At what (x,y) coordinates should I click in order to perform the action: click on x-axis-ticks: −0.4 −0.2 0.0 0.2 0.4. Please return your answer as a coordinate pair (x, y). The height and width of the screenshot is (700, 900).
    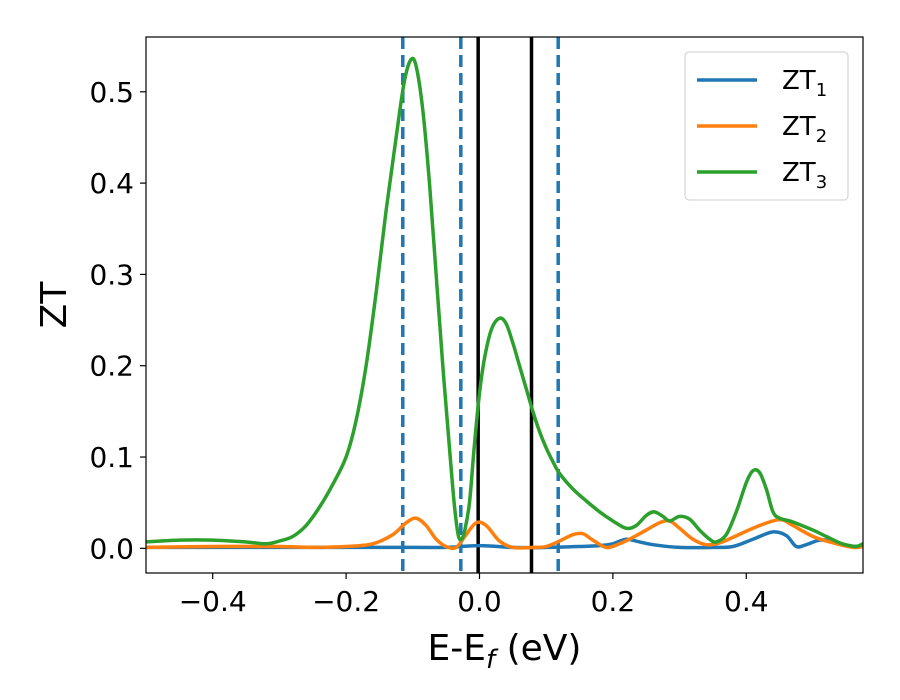
    Looking at the image, I should click on (474, 595).